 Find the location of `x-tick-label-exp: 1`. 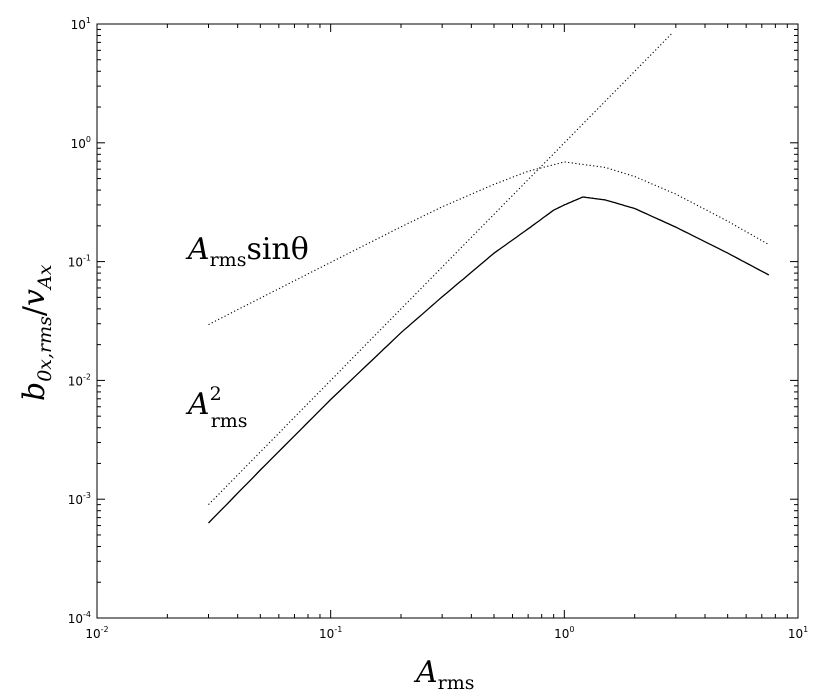

x-tick-label-exp: 1 is located at coordinates (805, 629).